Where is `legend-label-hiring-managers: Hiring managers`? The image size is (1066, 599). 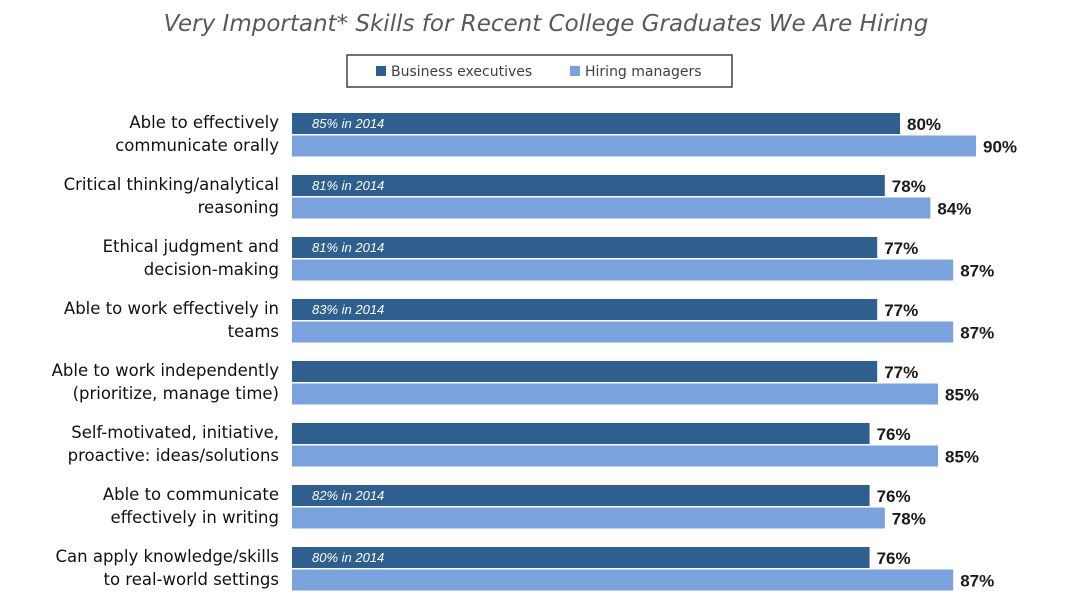
legend-label-hiring-managers: Hiring managers is located at coordinates (643, 72).